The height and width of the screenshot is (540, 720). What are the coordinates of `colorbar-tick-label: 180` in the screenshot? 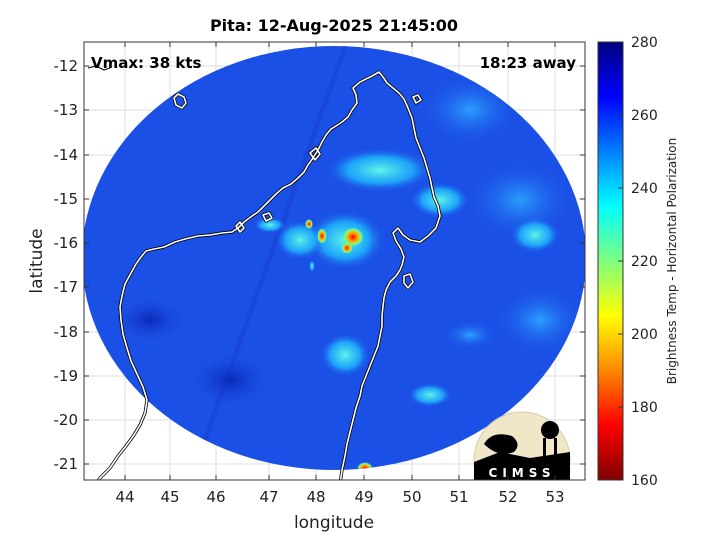 It's located at (644, 408).